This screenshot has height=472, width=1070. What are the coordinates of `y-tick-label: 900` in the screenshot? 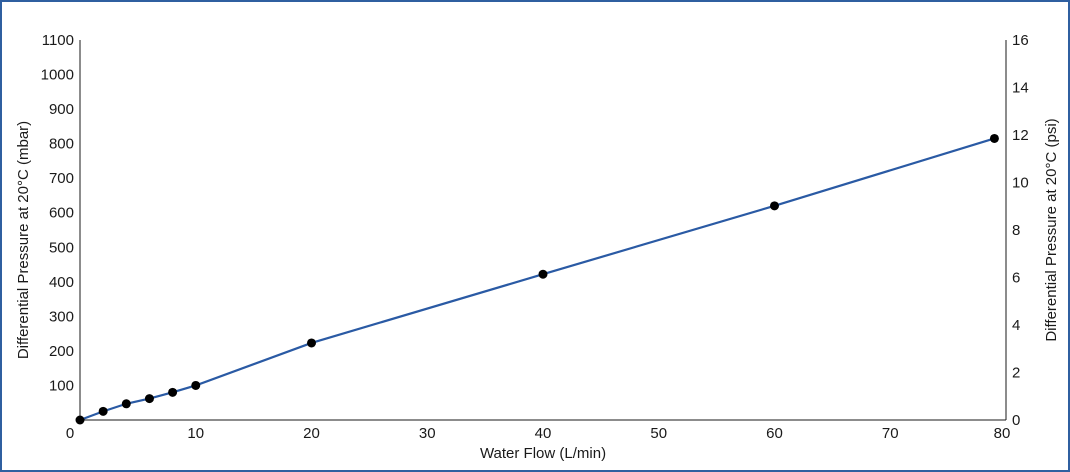 It's located at (61, 109).